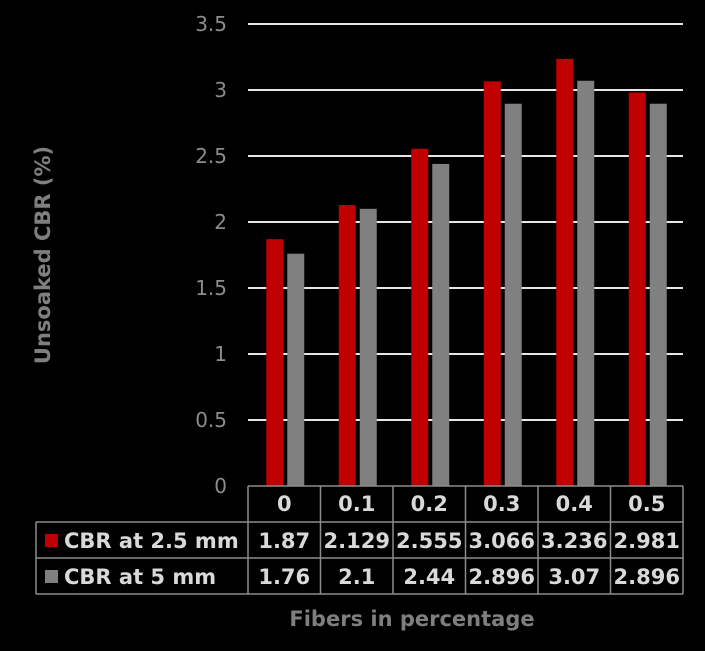 The image size is (705, 651). I want to click on data-label: 2.981, so click(647, 541).